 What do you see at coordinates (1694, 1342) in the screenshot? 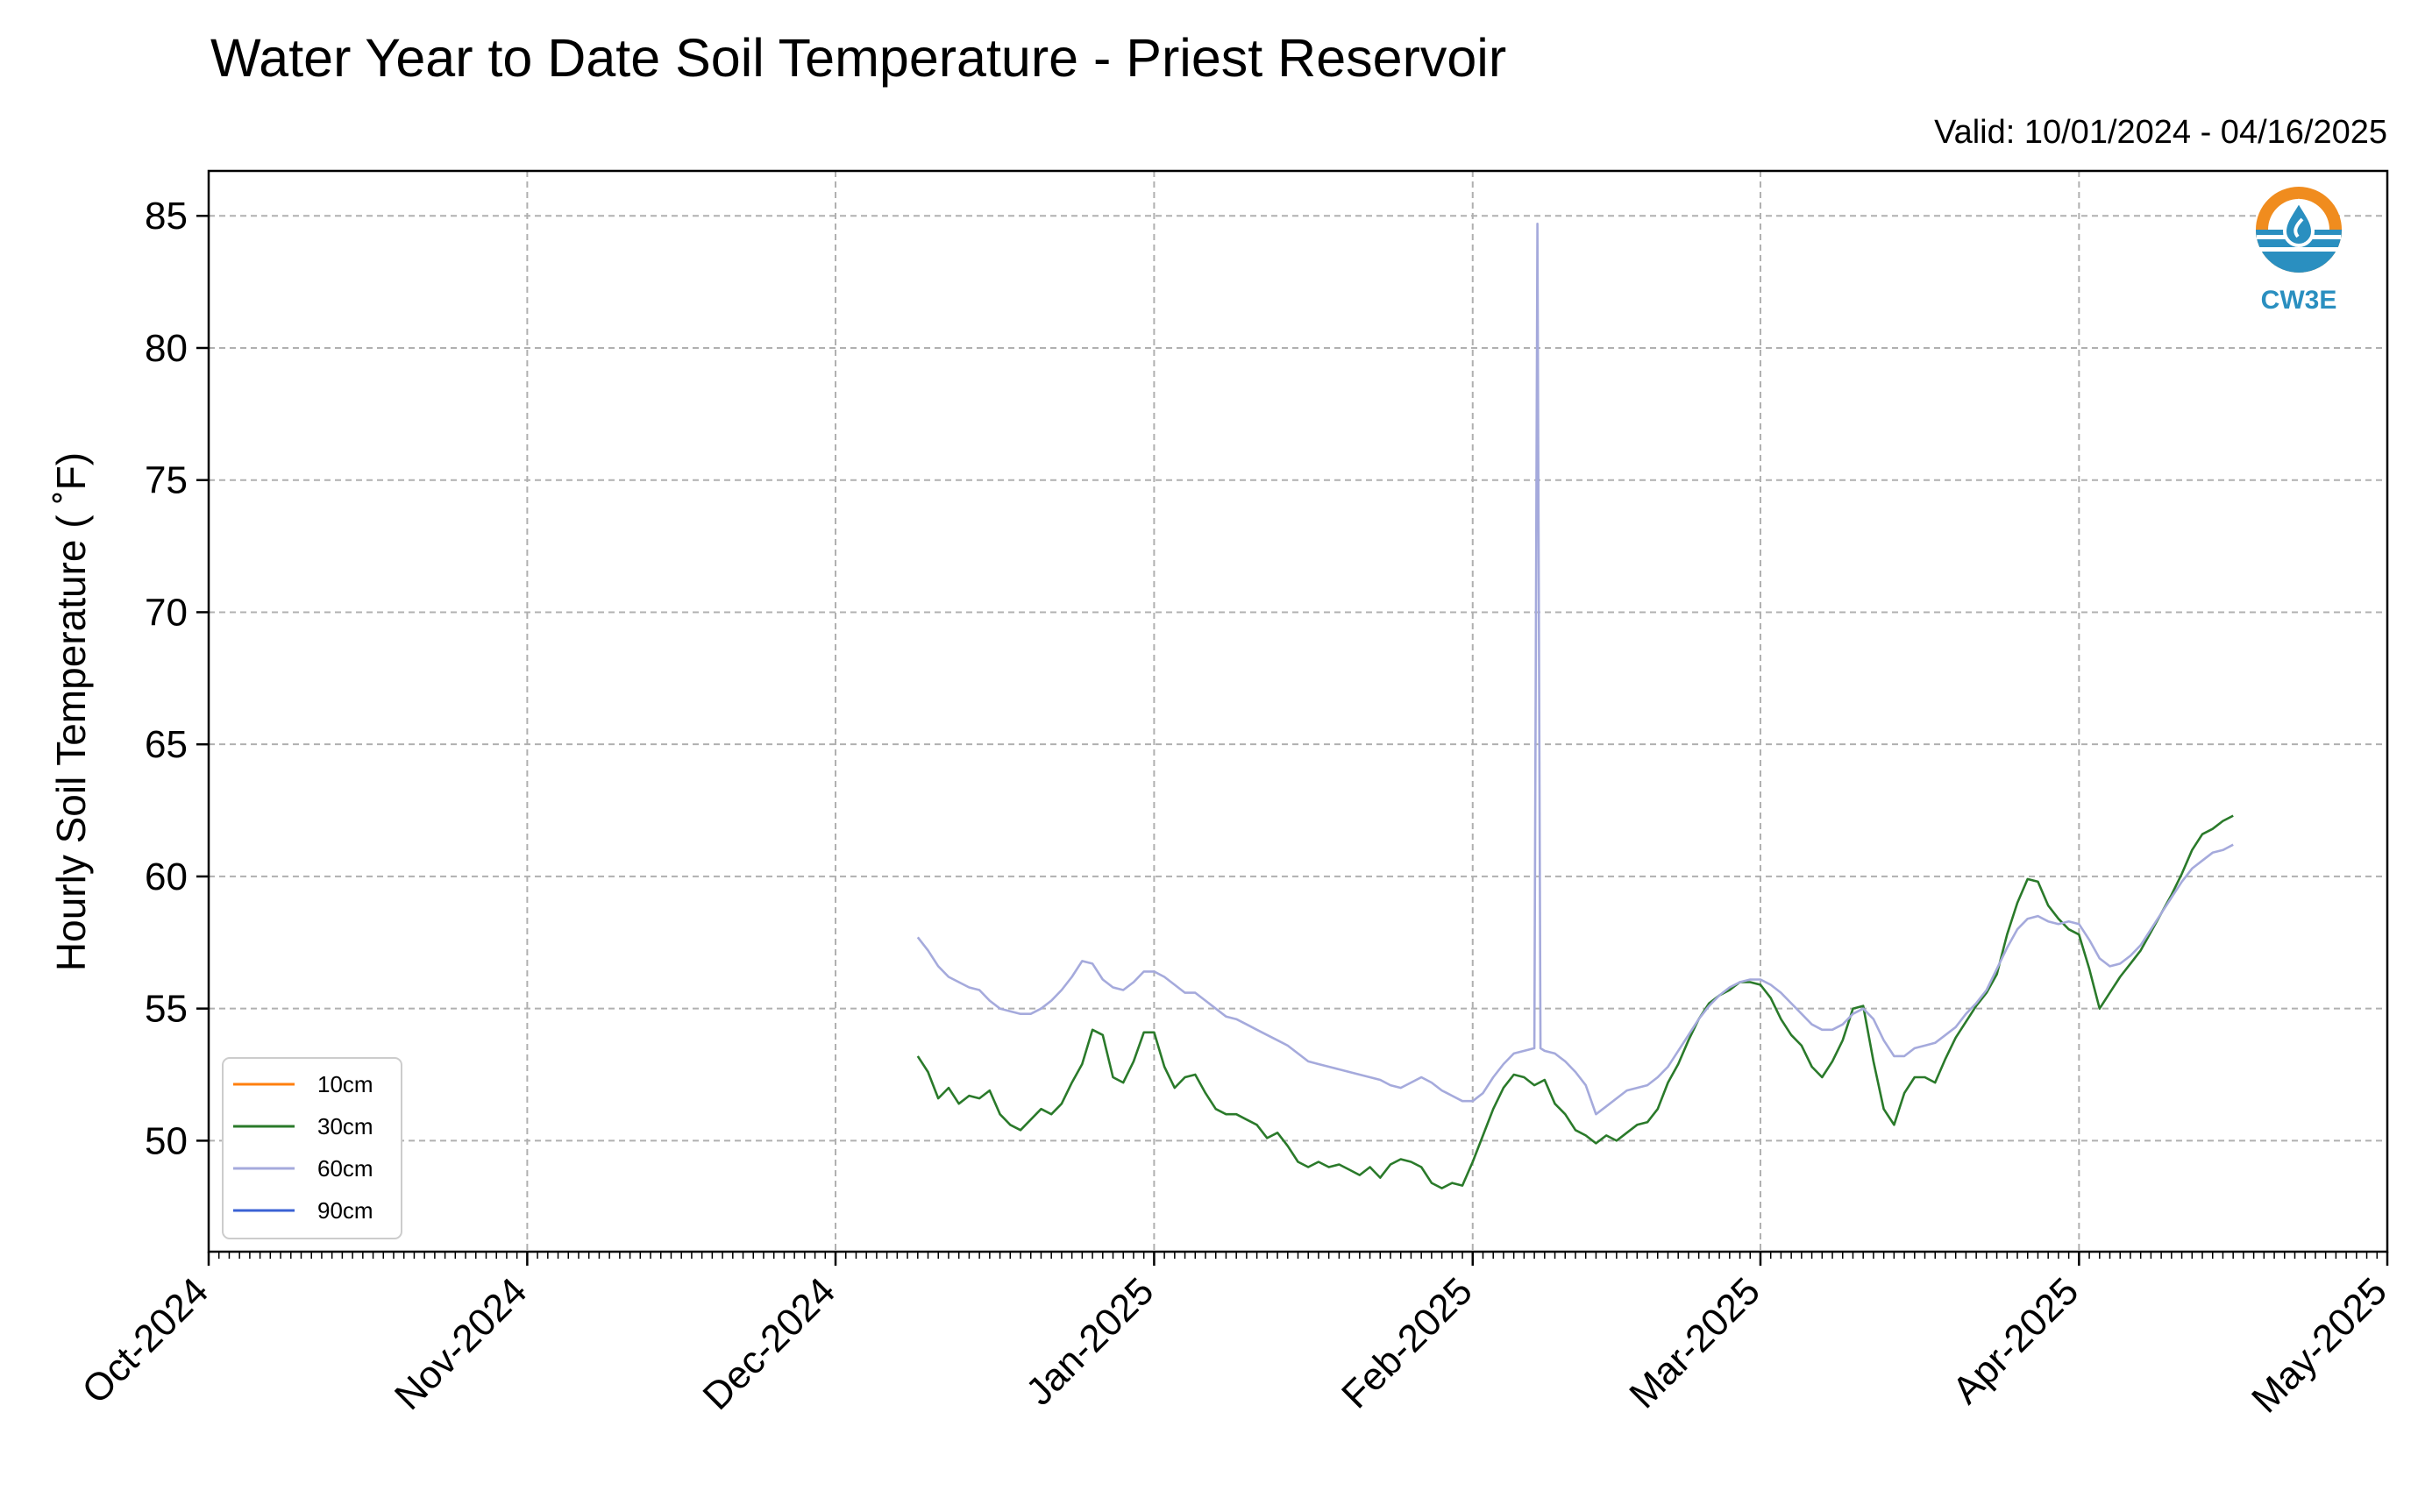
I see `x-tick-label: Mar-2025` at bounding box center [1694, 1342].